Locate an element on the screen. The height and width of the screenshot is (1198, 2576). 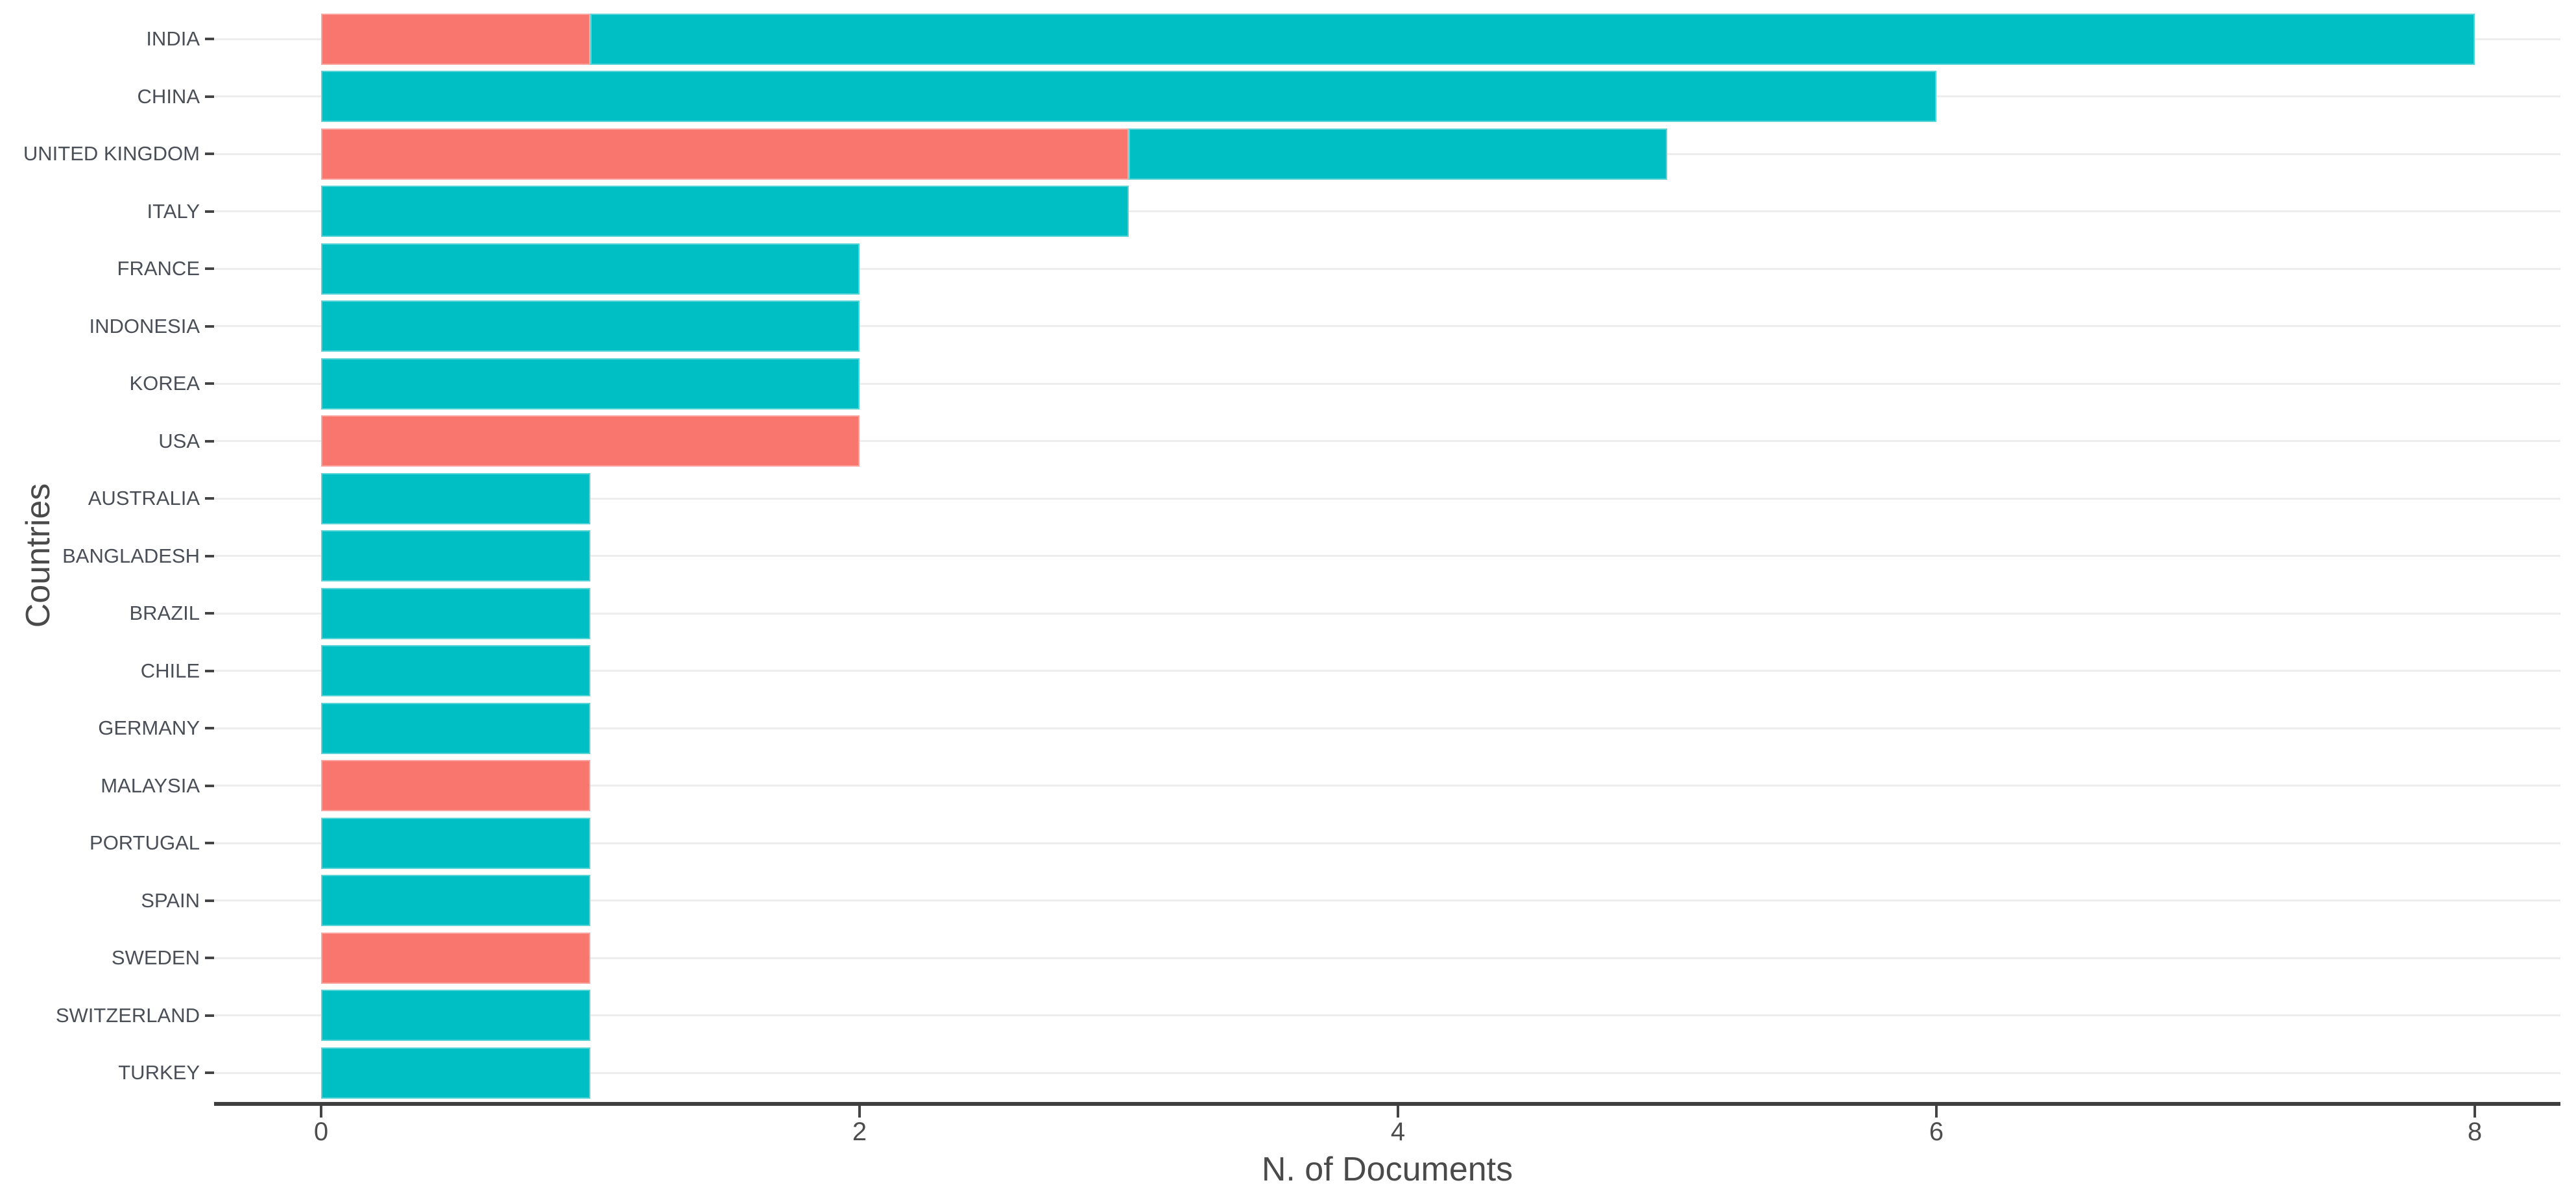
category-label: SPAIN is located at coordinates (170, 900).